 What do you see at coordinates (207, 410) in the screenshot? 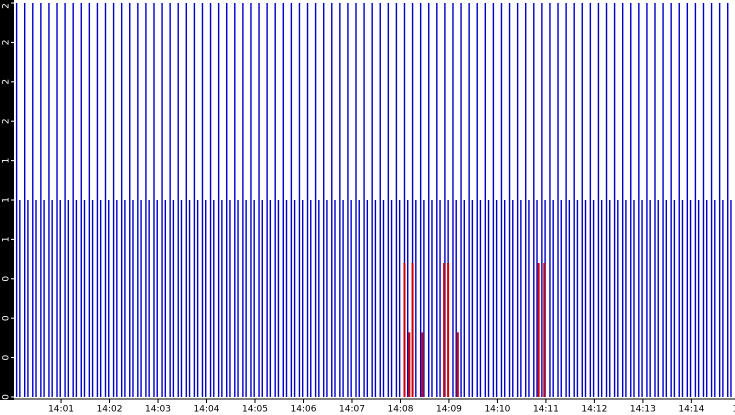
I see `x-tick-label: 14:04` at bounding box center [207, 410].